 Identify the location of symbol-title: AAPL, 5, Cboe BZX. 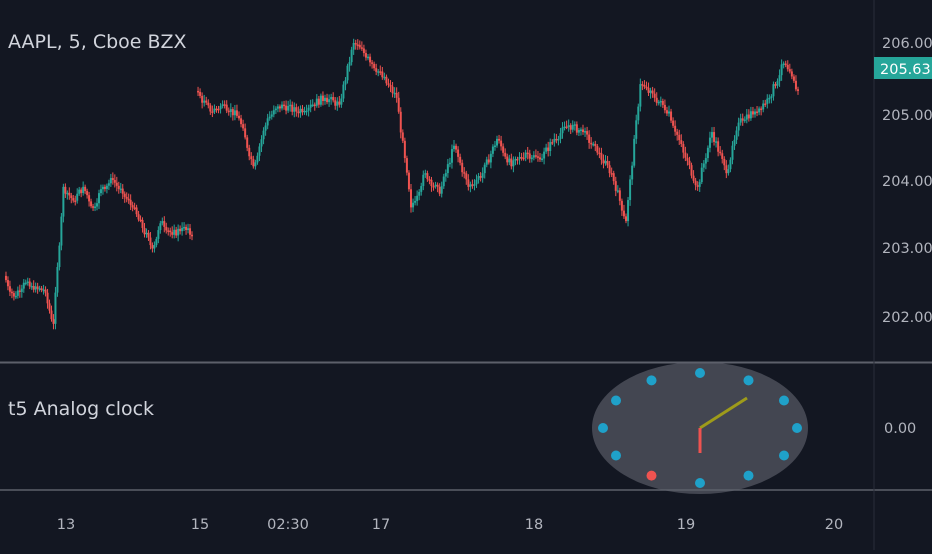
(97, 42).